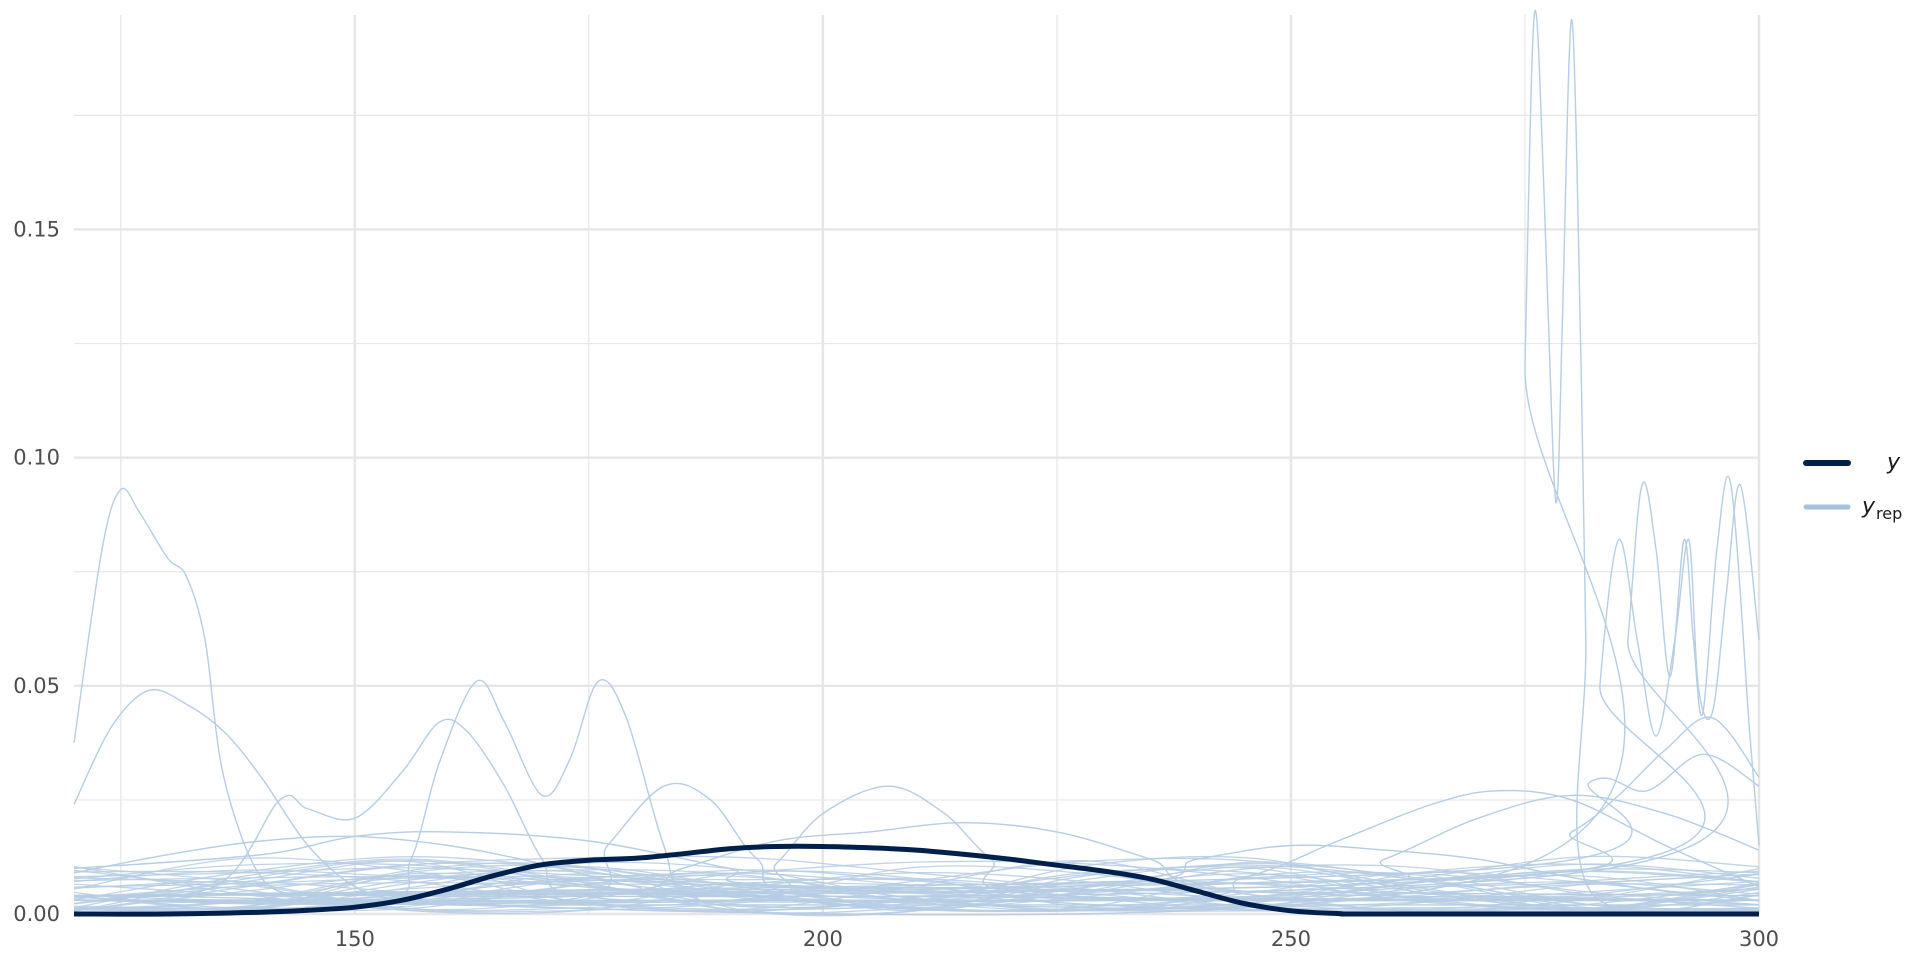 This screenshot has width=1920, height=960. Describe the element at coordinates (1893, 462) in the screenshot. I see `legend-label: y` at that location.